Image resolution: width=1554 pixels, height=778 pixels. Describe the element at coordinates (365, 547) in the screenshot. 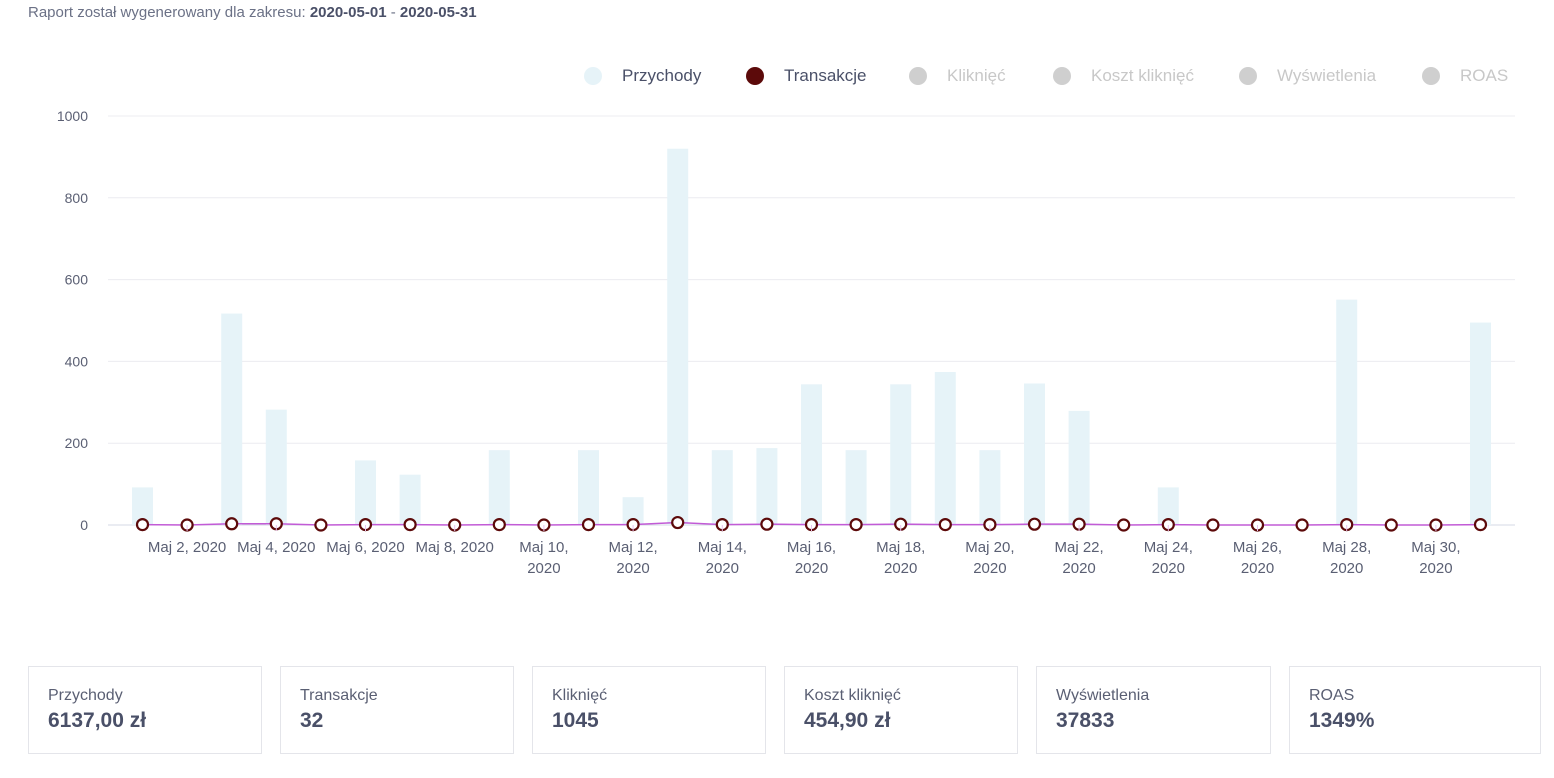

I see `x-tick-label: Maj 6, 2020` at that location.